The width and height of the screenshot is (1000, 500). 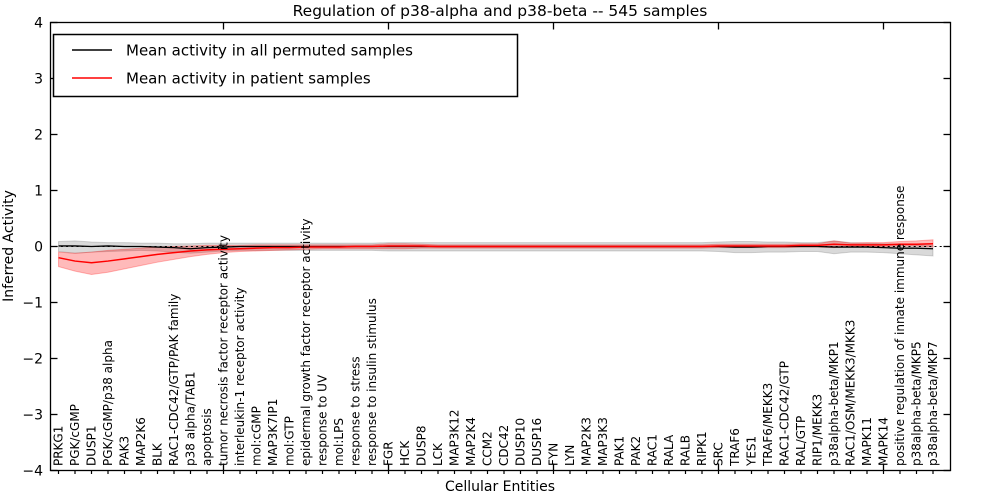 I want to click on x-tick-label: PRKG1, so click(x=59, y=446).